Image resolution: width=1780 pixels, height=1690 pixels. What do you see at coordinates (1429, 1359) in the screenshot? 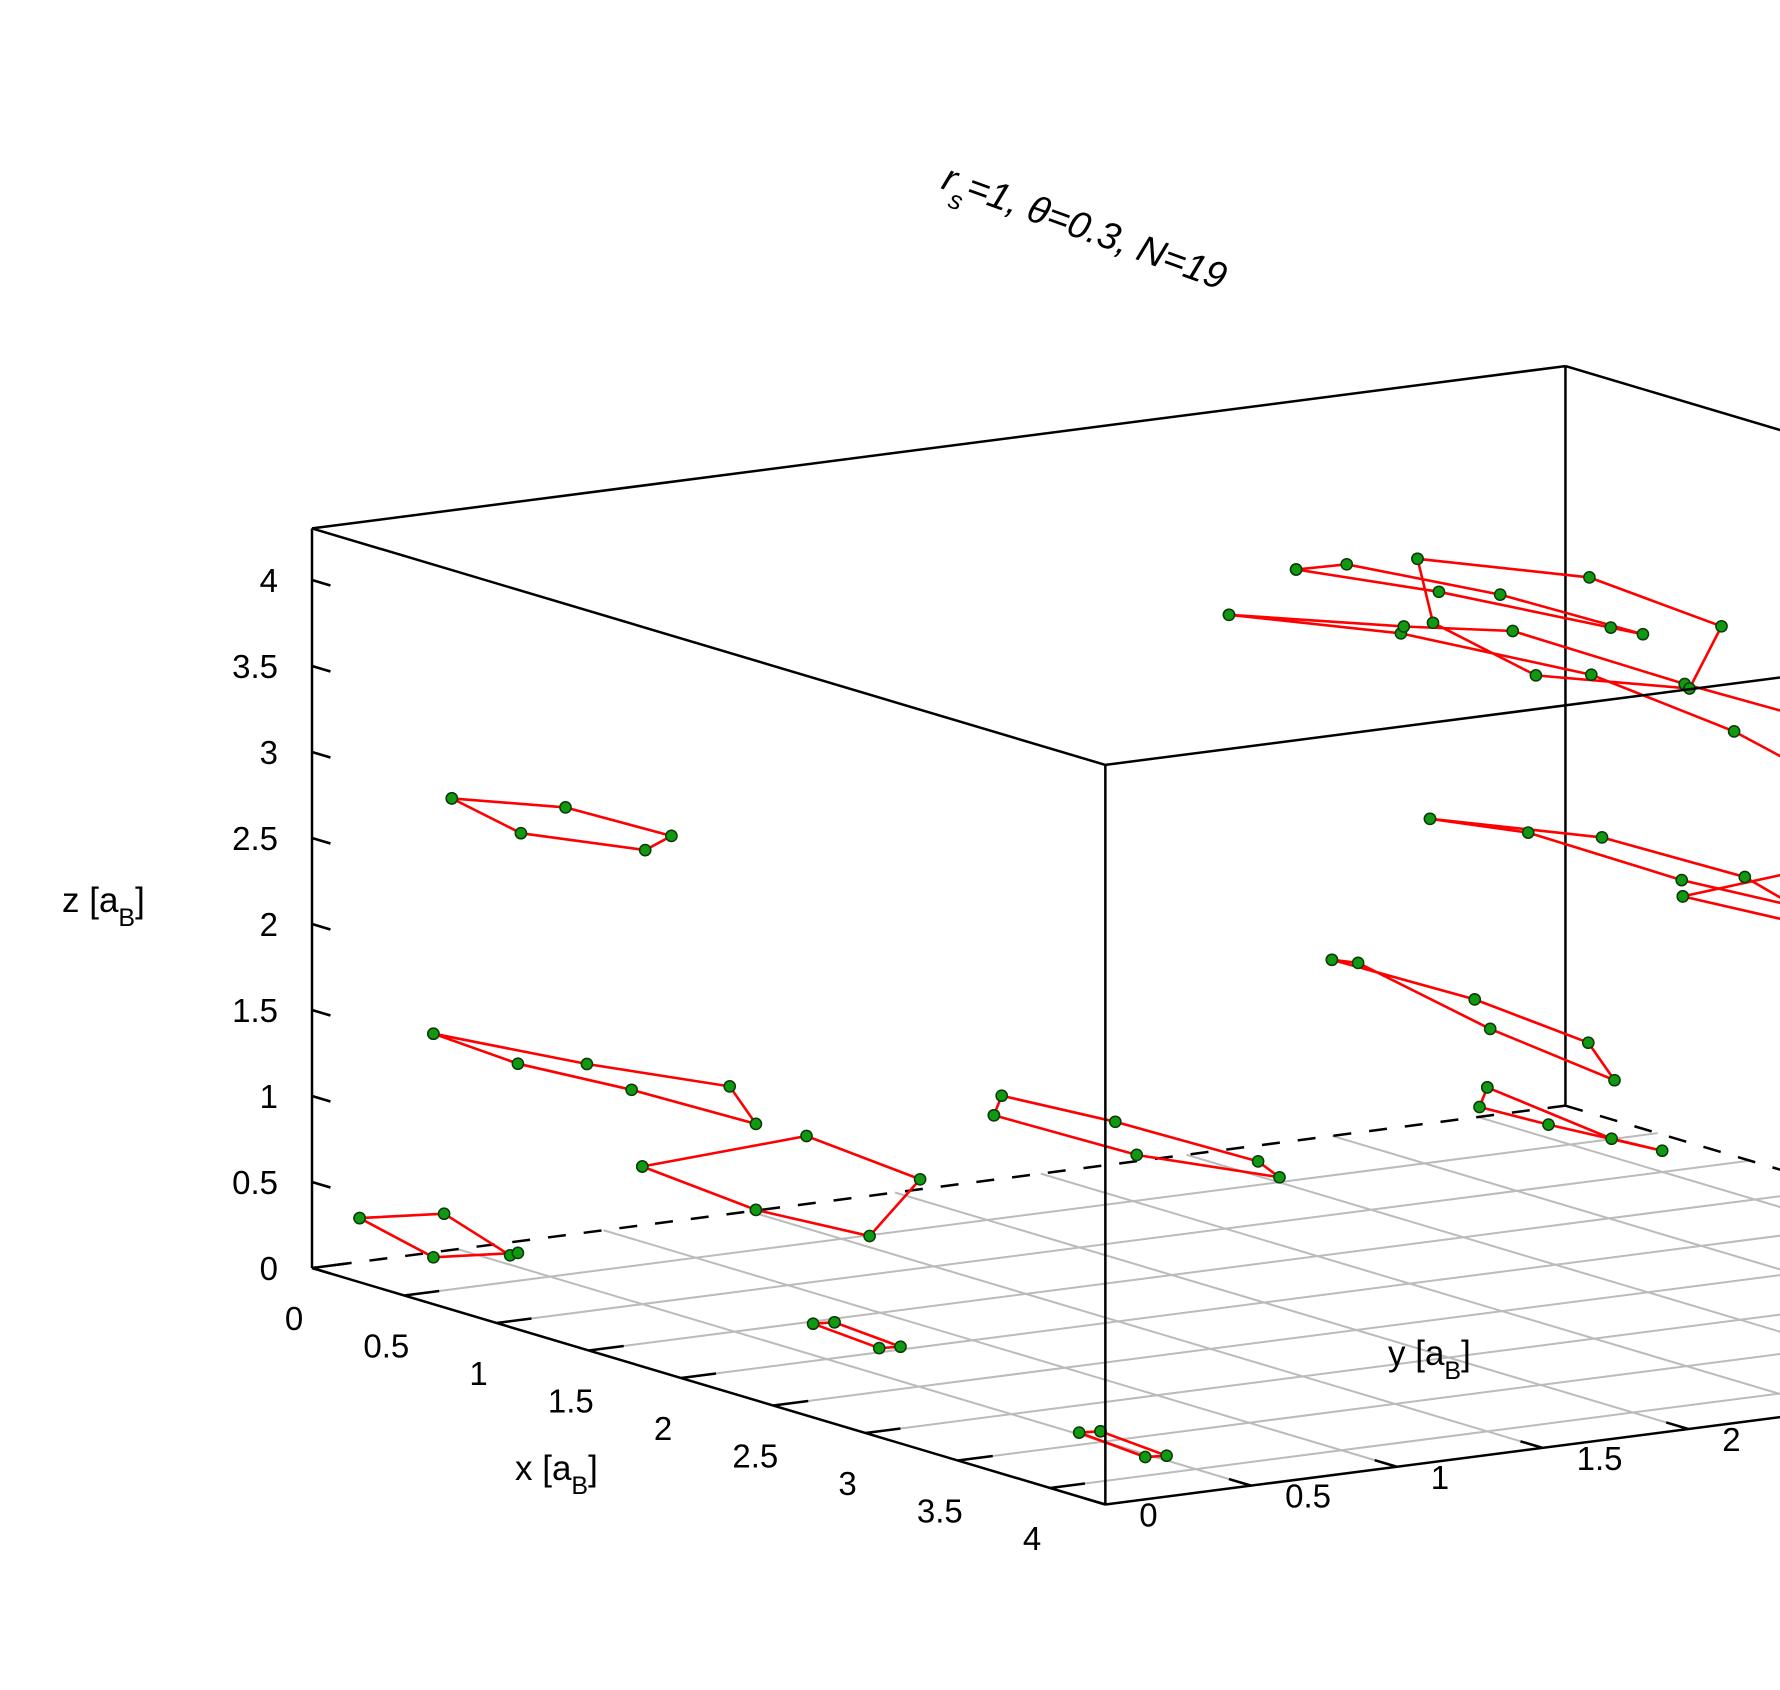
I see `y-axis-label: y [aB]` at bounding box center [1429, 1359].